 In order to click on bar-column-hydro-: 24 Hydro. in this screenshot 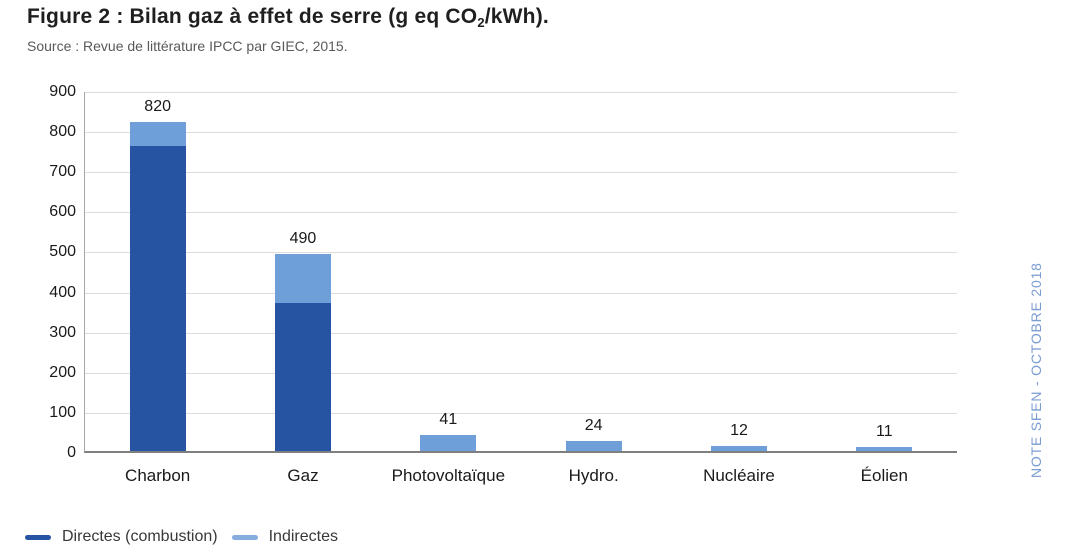, I will do `click(593, 288)`.